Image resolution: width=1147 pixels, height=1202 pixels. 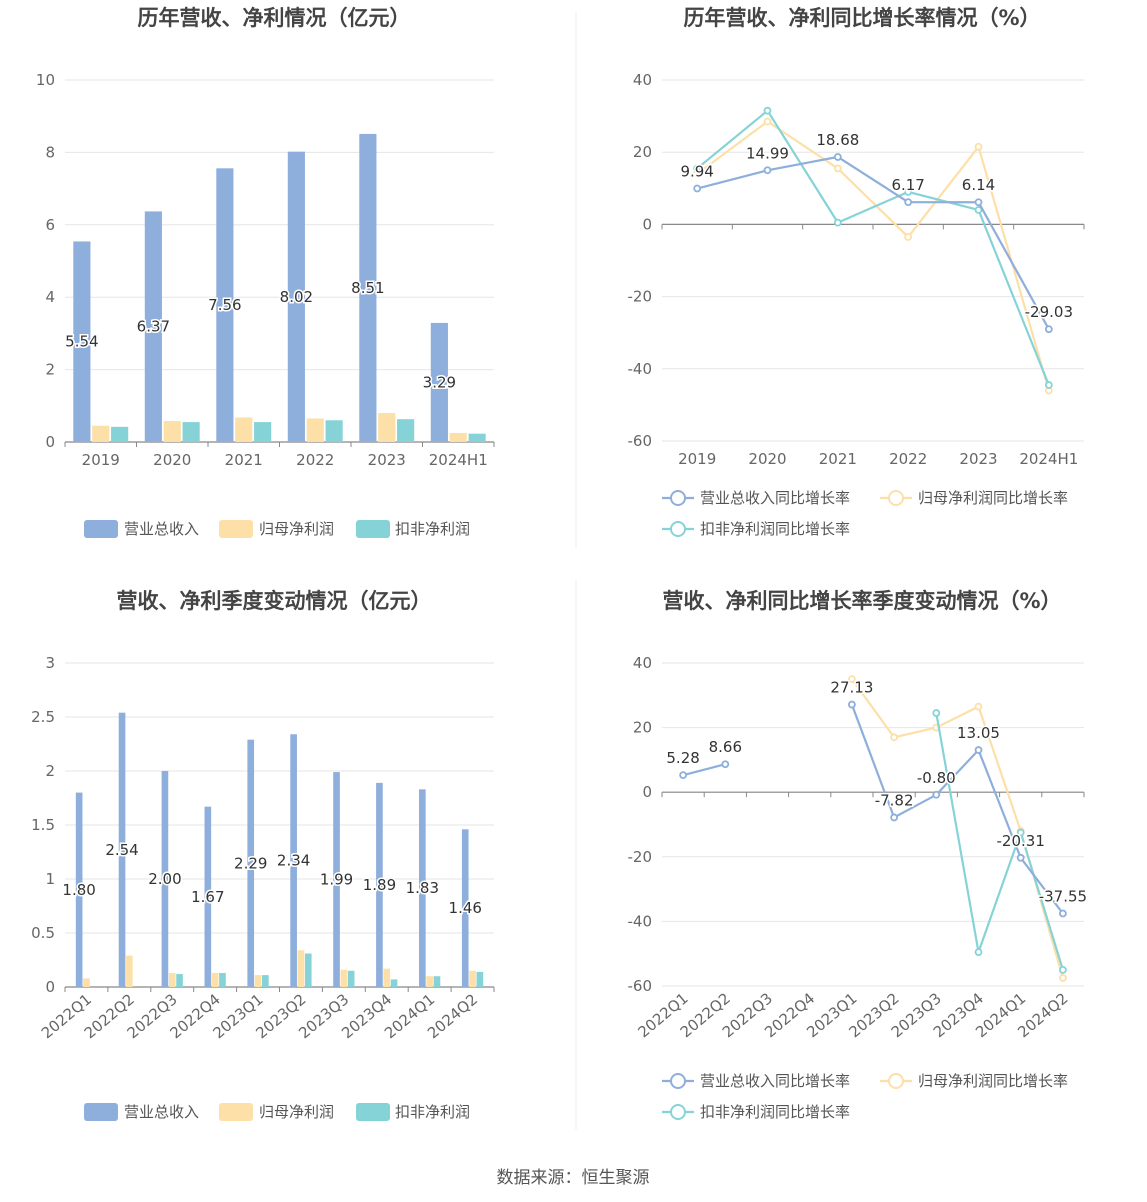 I want to click on bar-value-label: 2.34, so click(x=293, y=861).